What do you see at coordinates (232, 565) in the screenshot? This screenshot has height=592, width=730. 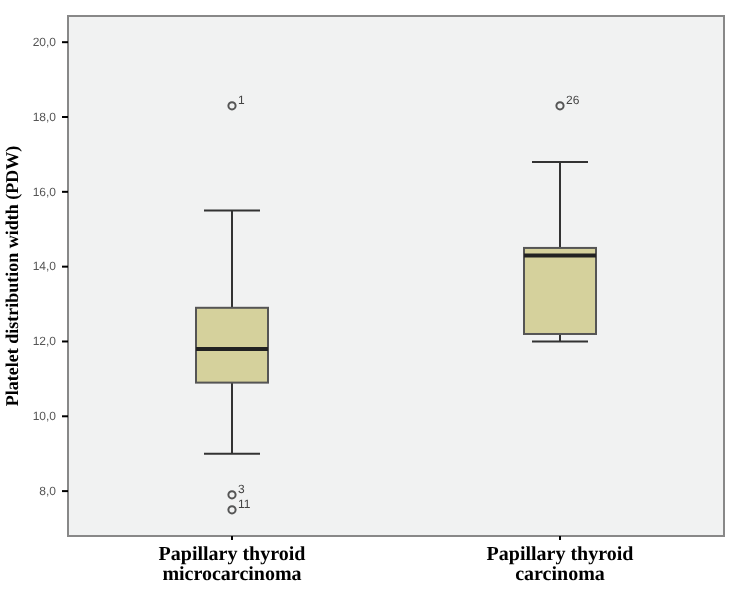 I see `x-tick-label: Papillary thyroid microcarcinoma` at bounding box center [232, 565].